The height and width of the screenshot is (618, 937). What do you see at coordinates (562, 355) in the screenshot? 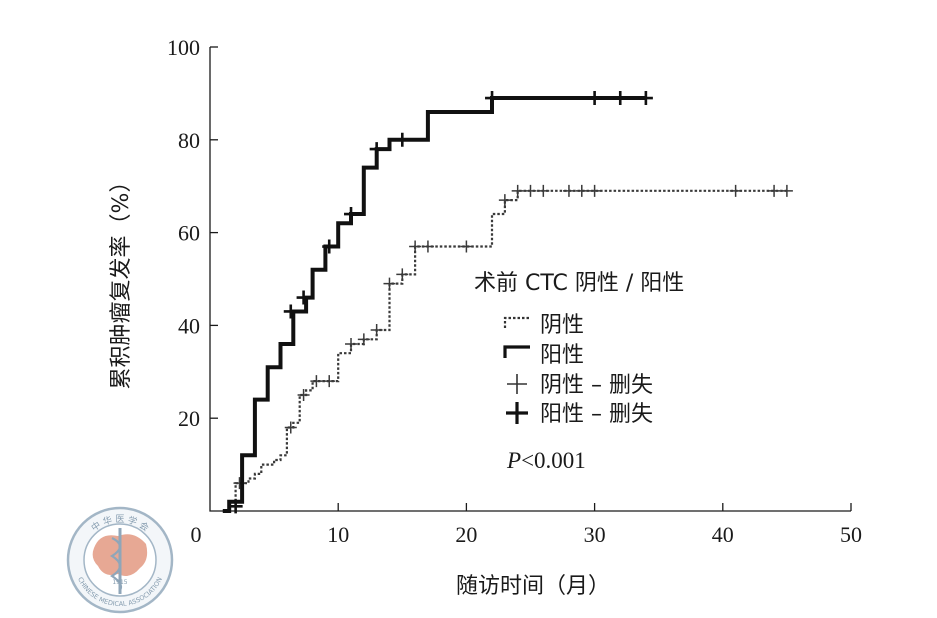
I see `legend-label-positive: 阳性` at bounding box center [562, 355].